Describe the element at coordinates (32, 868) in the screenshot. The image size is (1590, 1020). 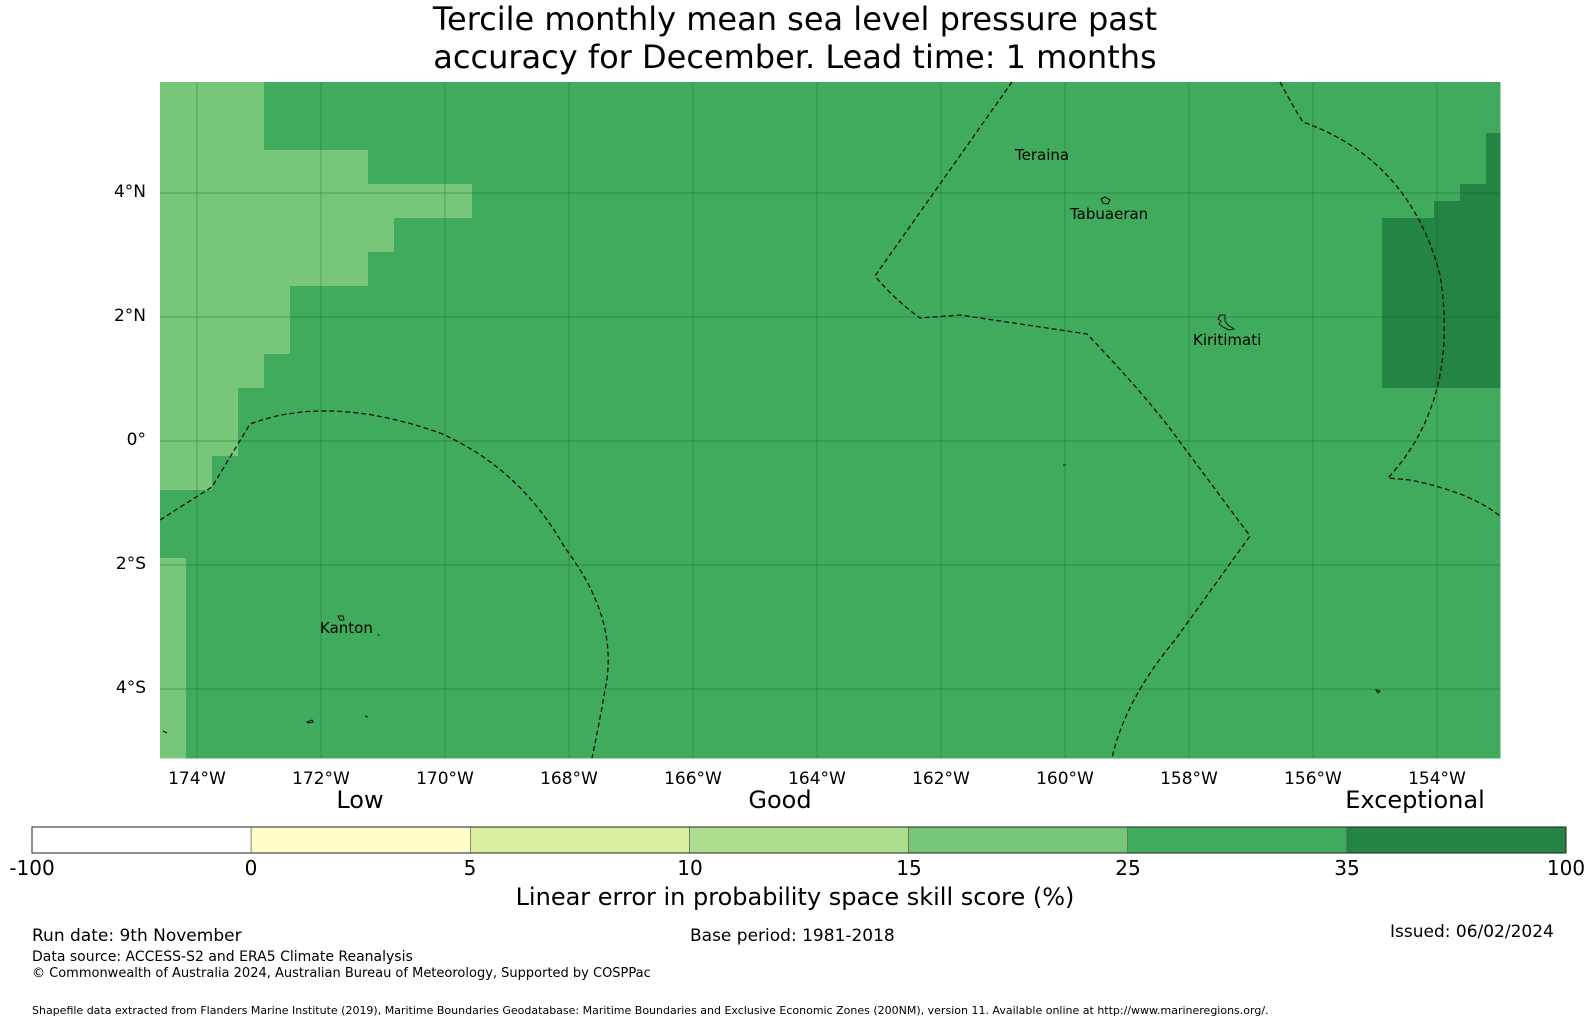
I see `colorbar-tick-minus100: -100` at that location.